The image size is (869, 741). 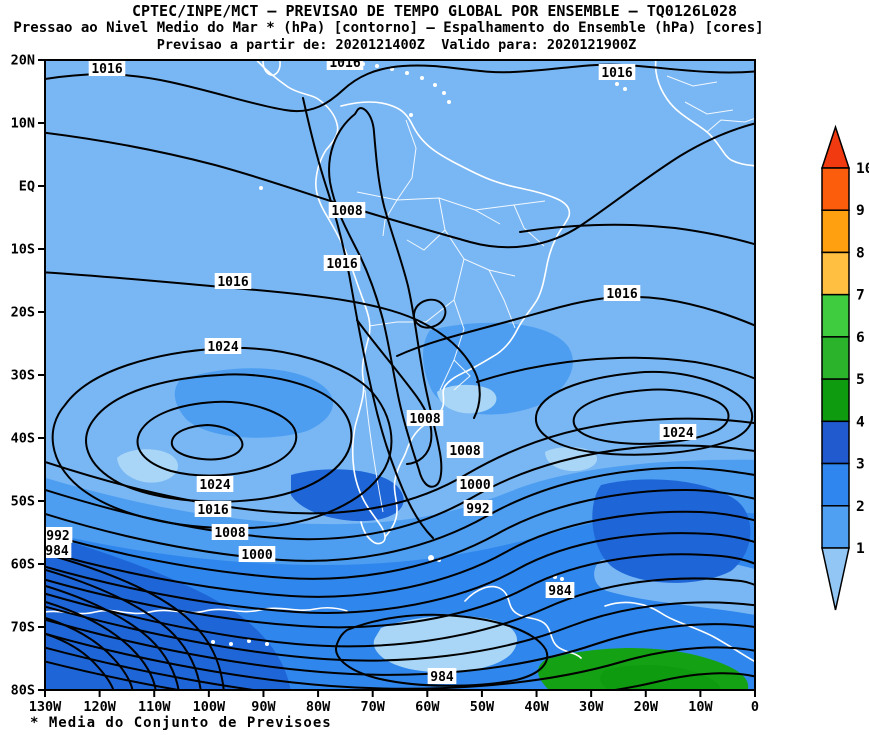 I want to click on x-tick-label: 20W, so click(x=646, y=707).